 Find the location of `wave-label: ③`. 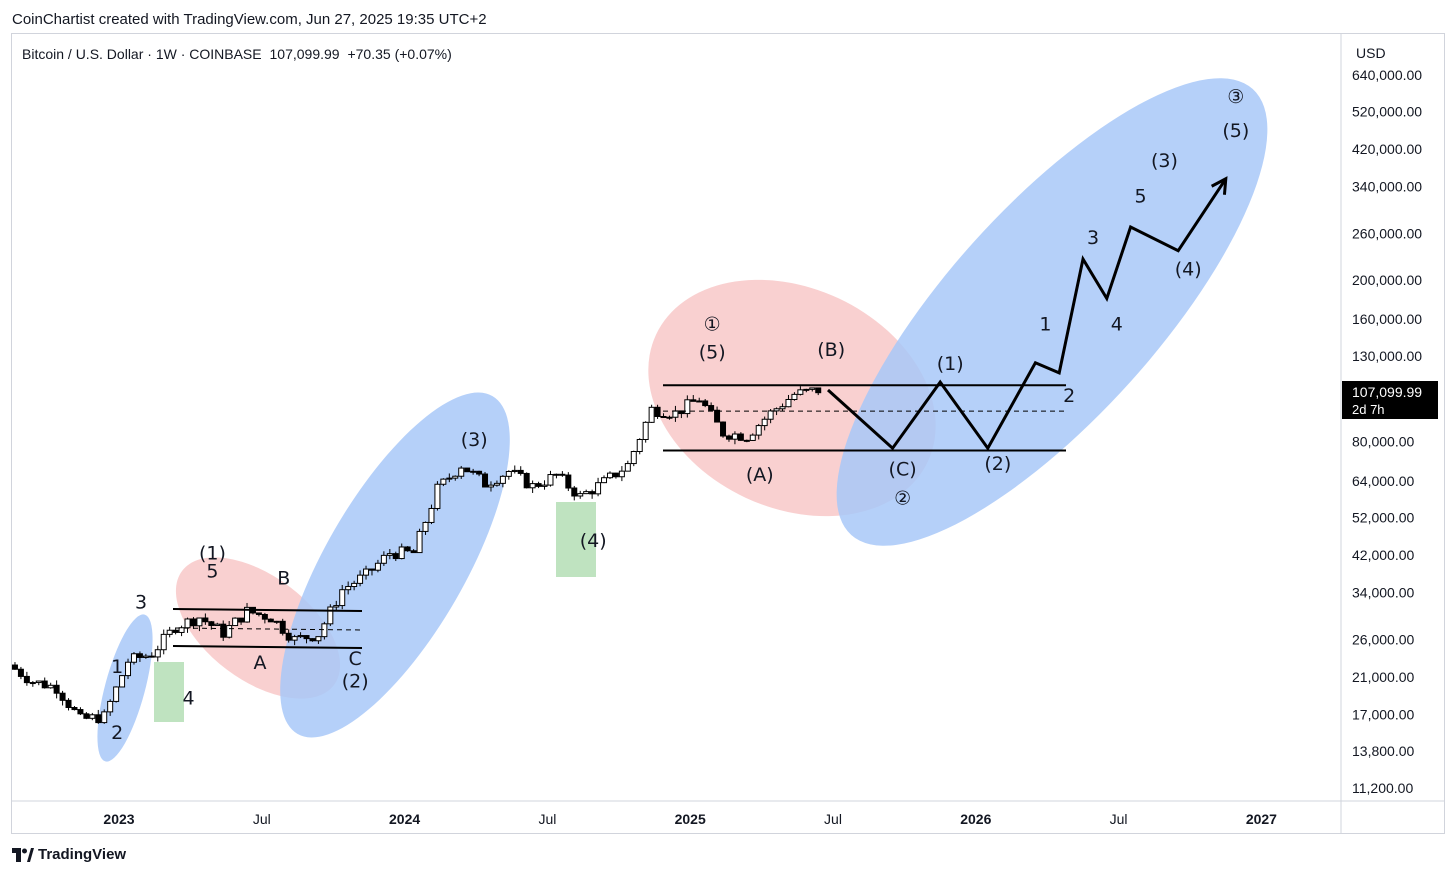

wave-label: ③ is located at coordinates (1235, 97).